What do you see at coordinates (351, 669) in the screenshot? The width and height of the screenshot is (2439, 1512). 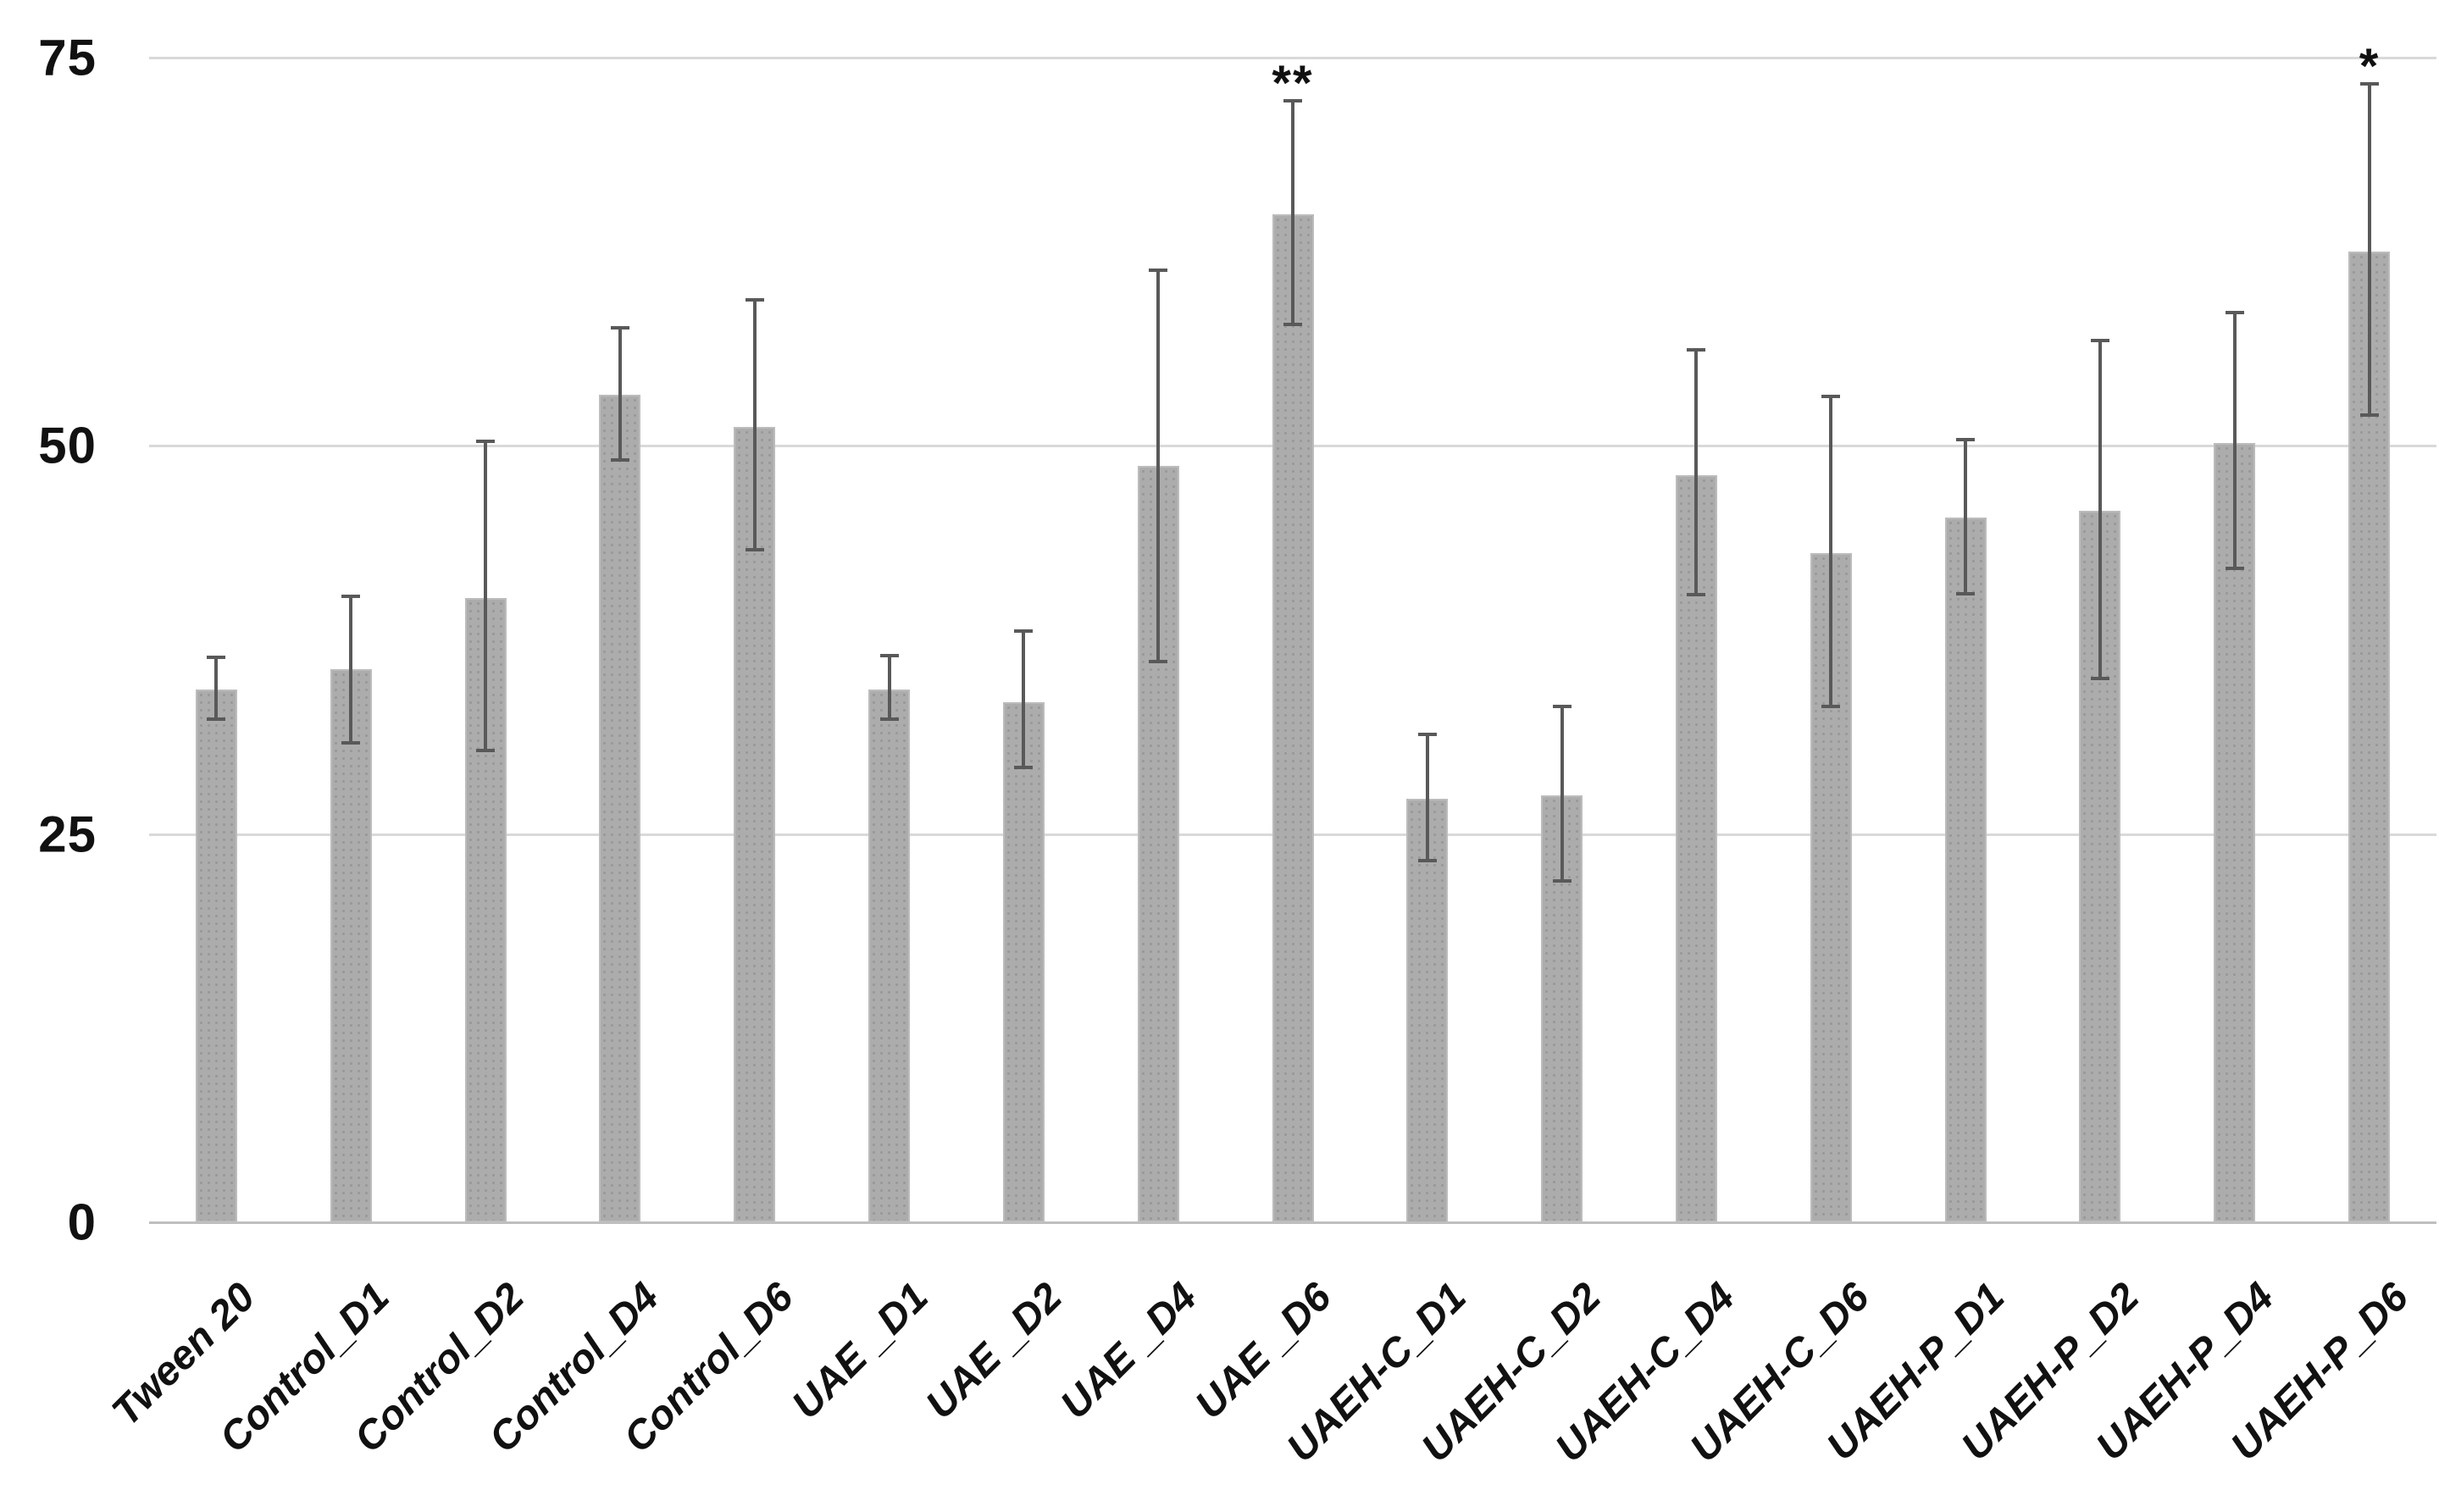 I see `error-bar-Control_D1` at bounding box center [351, 669].